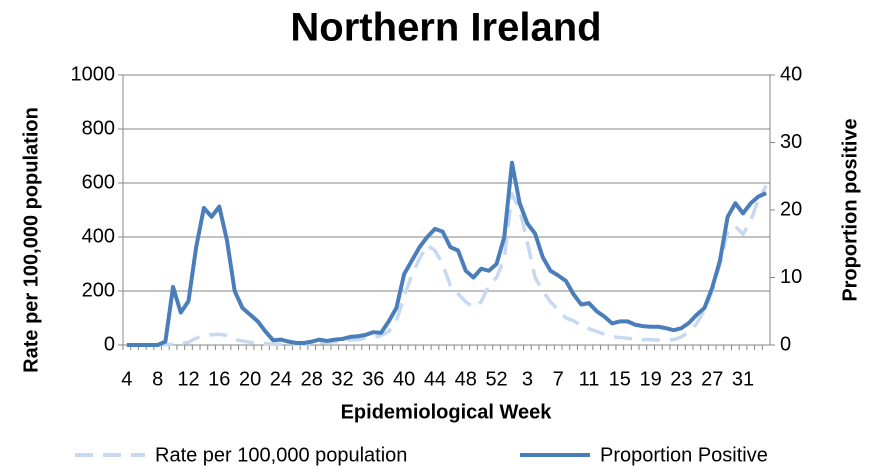  What do you see at coordinates (681, 379) in the screenshot?
I see `x-tick-label: 23` at bounding box center [681, 379].